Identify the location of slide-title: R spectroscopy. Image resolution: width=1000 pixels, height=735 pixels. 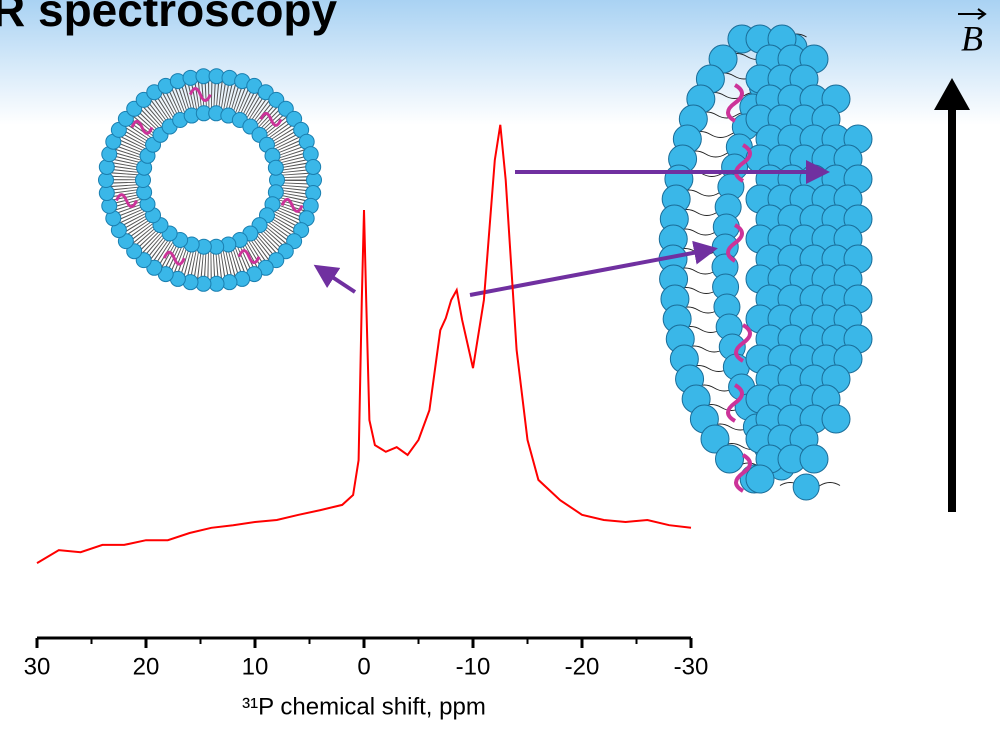
(169, 18).